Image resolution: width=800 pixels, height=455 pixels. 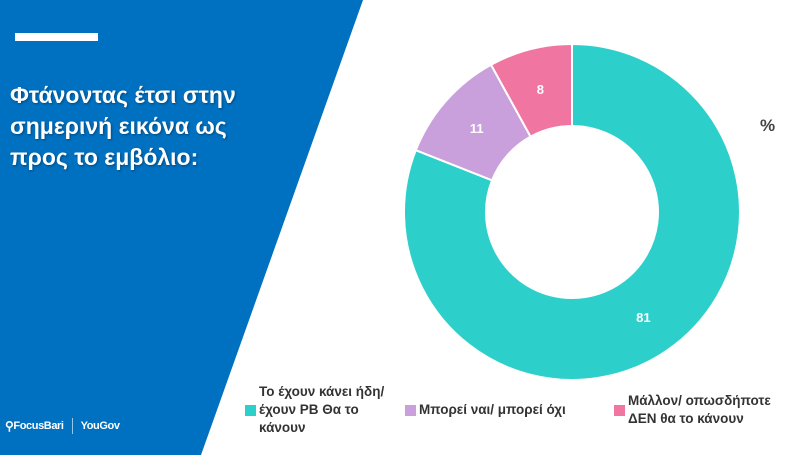 I want to click on legend-item-1: Μπορεί ναι/ μπορεί όχι, so click(x=505, y=410).